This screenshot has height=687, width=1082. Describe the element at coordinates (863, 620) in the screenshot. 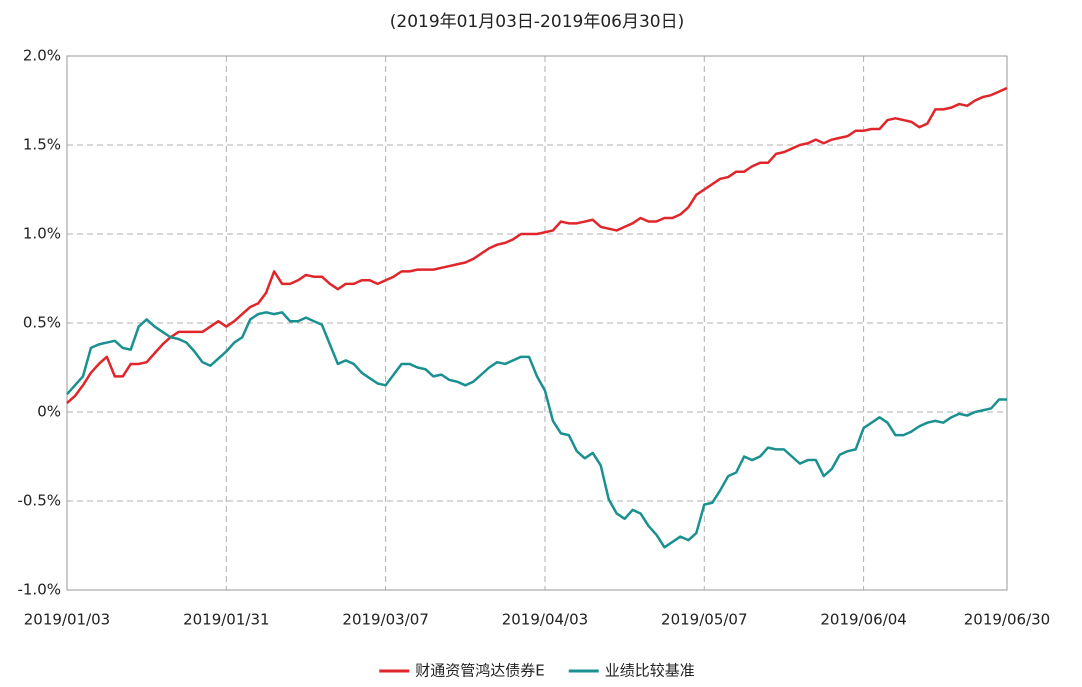

I see `x-tick-label: 2019/06/04` at that location.